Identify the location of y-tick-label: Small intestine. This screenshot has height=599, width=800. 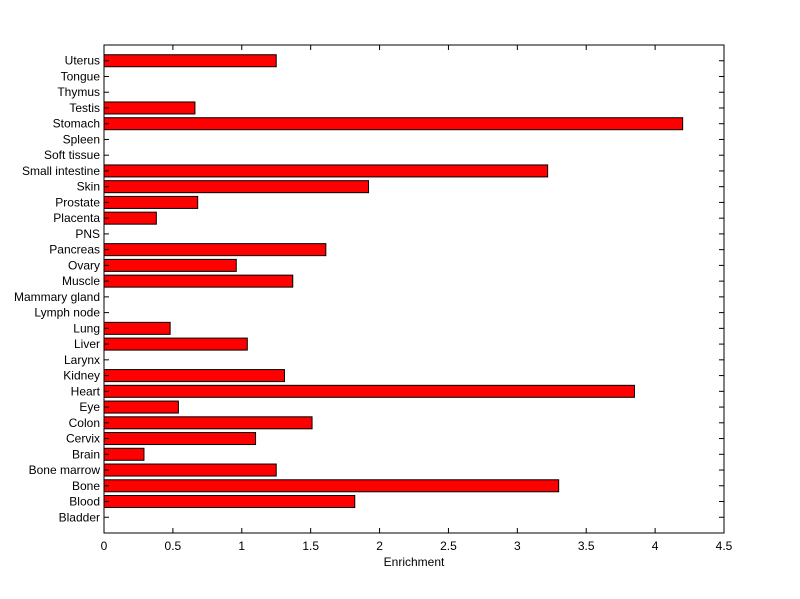
(61, 171).